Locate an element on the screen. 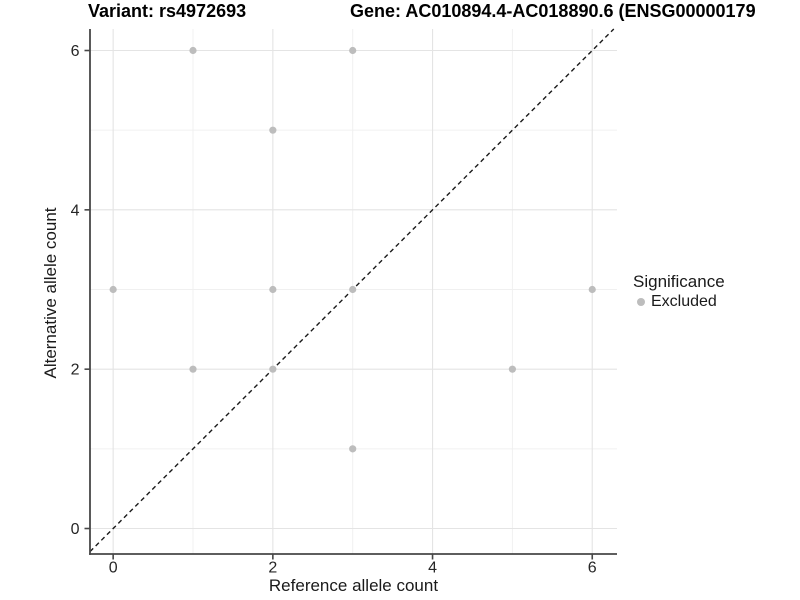 This screenshot has height=600, width=800. legend-item-label: Excluded is located at coordinates (684, 301).